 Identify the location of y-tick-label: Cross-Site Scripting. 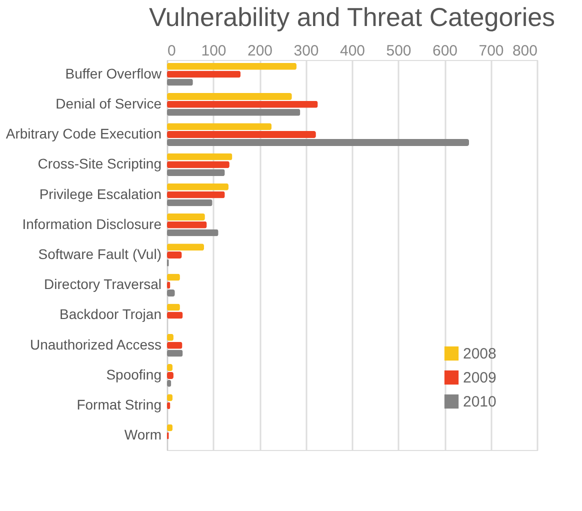
(100, 164).